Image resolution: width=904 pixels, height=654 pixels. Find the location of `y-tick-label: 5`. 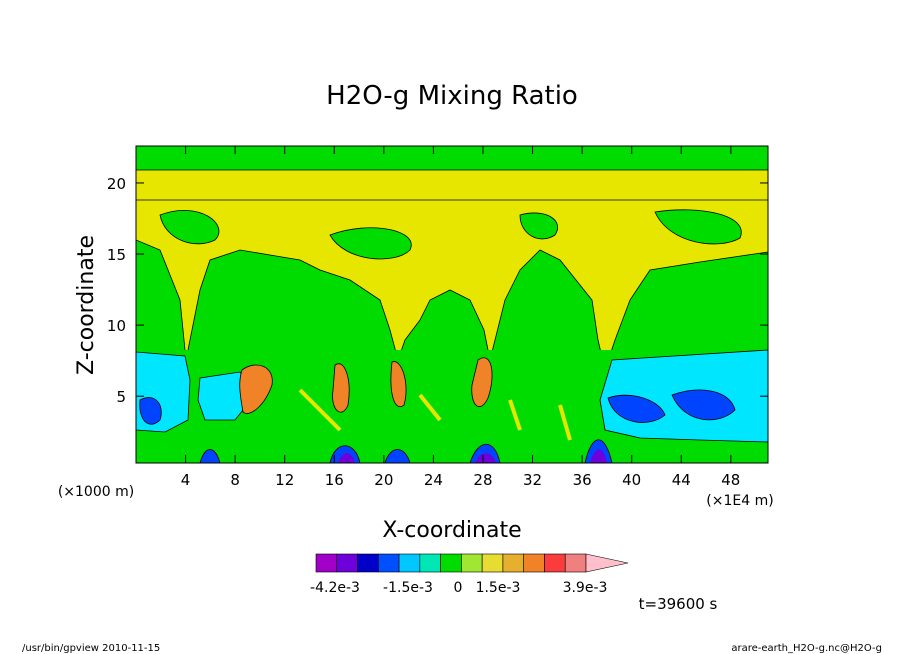

y-tick-label: 5 is located at coordinates (121, 397).